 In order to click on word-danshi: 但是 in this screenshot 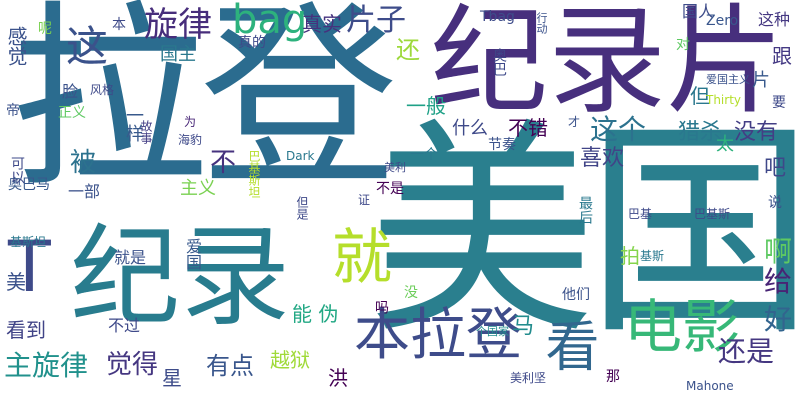, I will do `click(302, 208)`.